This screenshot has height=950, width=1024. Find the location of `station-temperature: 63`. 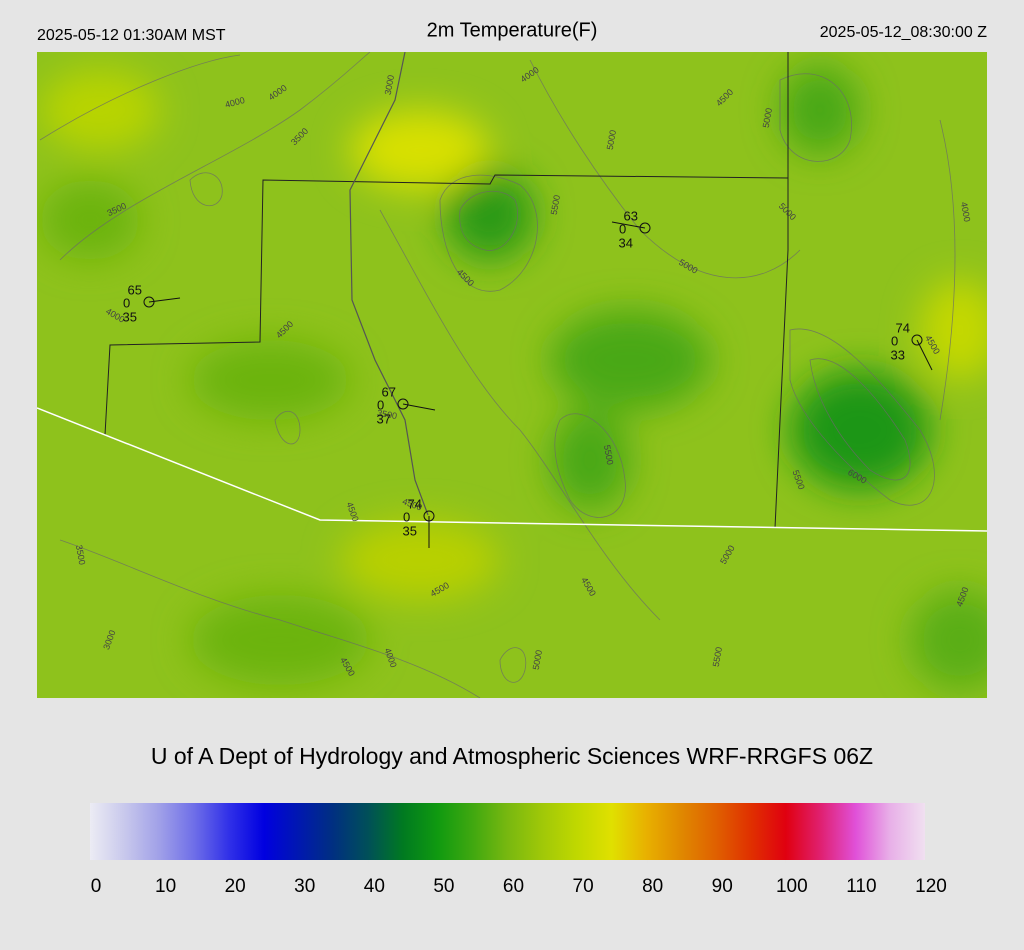

station-temperature: 63 is located at coordinates (631, 215).